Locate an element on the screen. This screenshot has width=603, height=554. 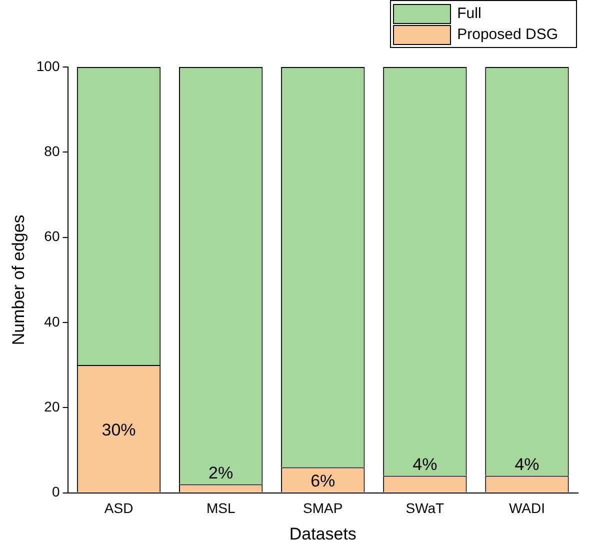
legend-label: Full is located at coordinates (469, 13).